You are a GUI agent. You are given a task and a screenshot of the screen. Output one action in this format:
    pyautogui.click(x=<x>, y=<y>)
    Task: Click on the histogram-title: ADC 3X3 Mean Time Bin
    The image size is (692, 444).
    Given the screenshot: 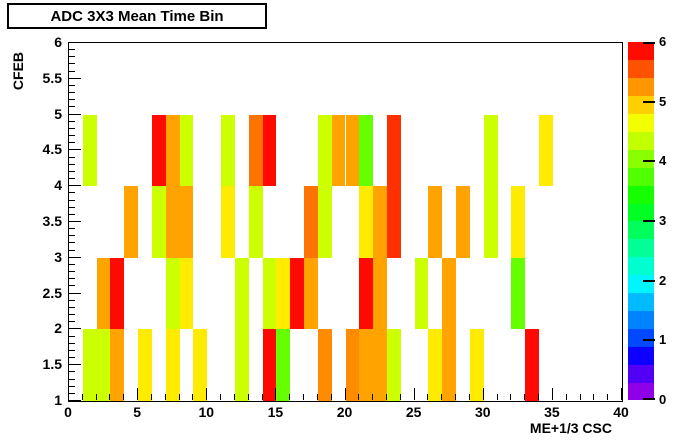 What is the action you would take?
    pyautogui.click(x=137, y=16)
    